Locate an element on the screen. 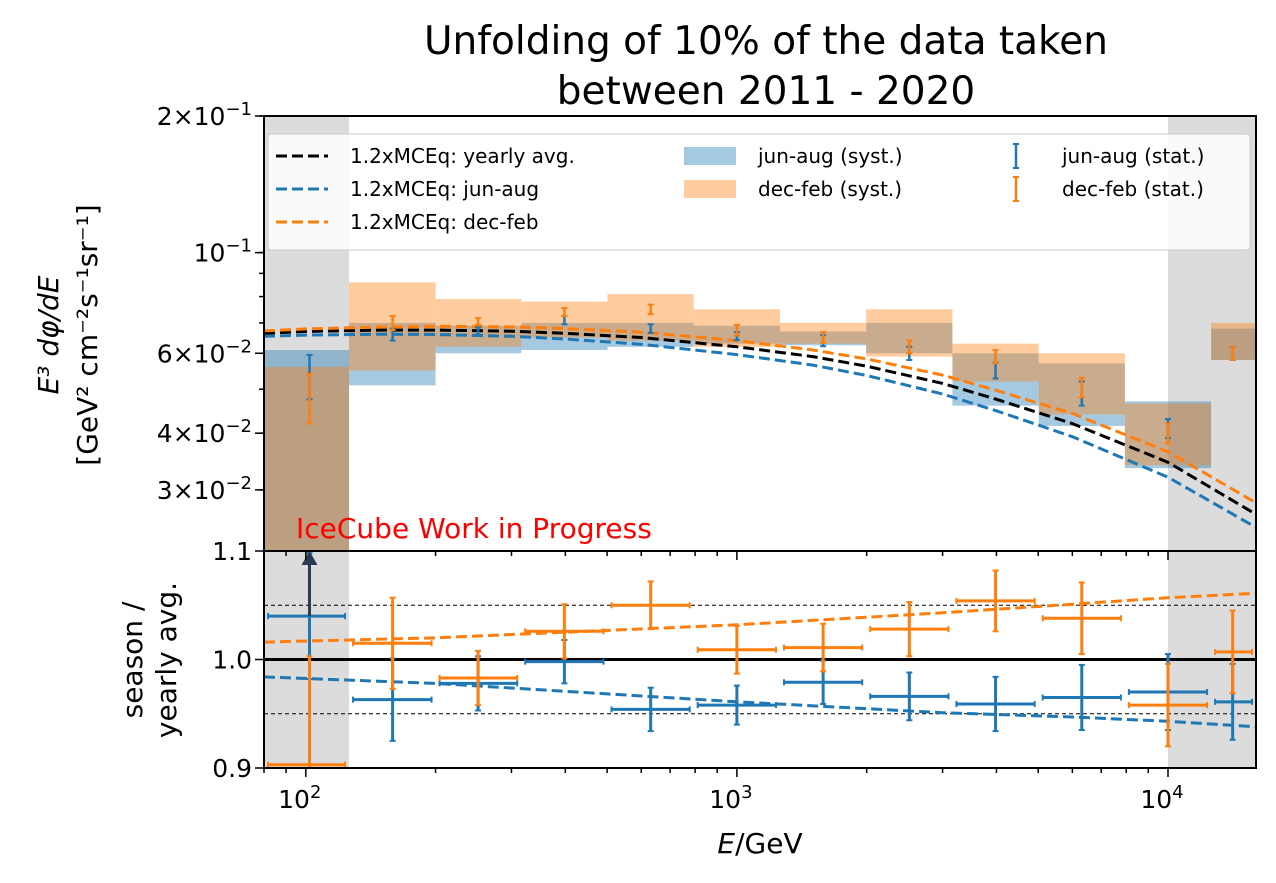 This screenshot has width=1276, height=883. legend-entry: dec-feb (syst.) is located at coordinates (793, 189).